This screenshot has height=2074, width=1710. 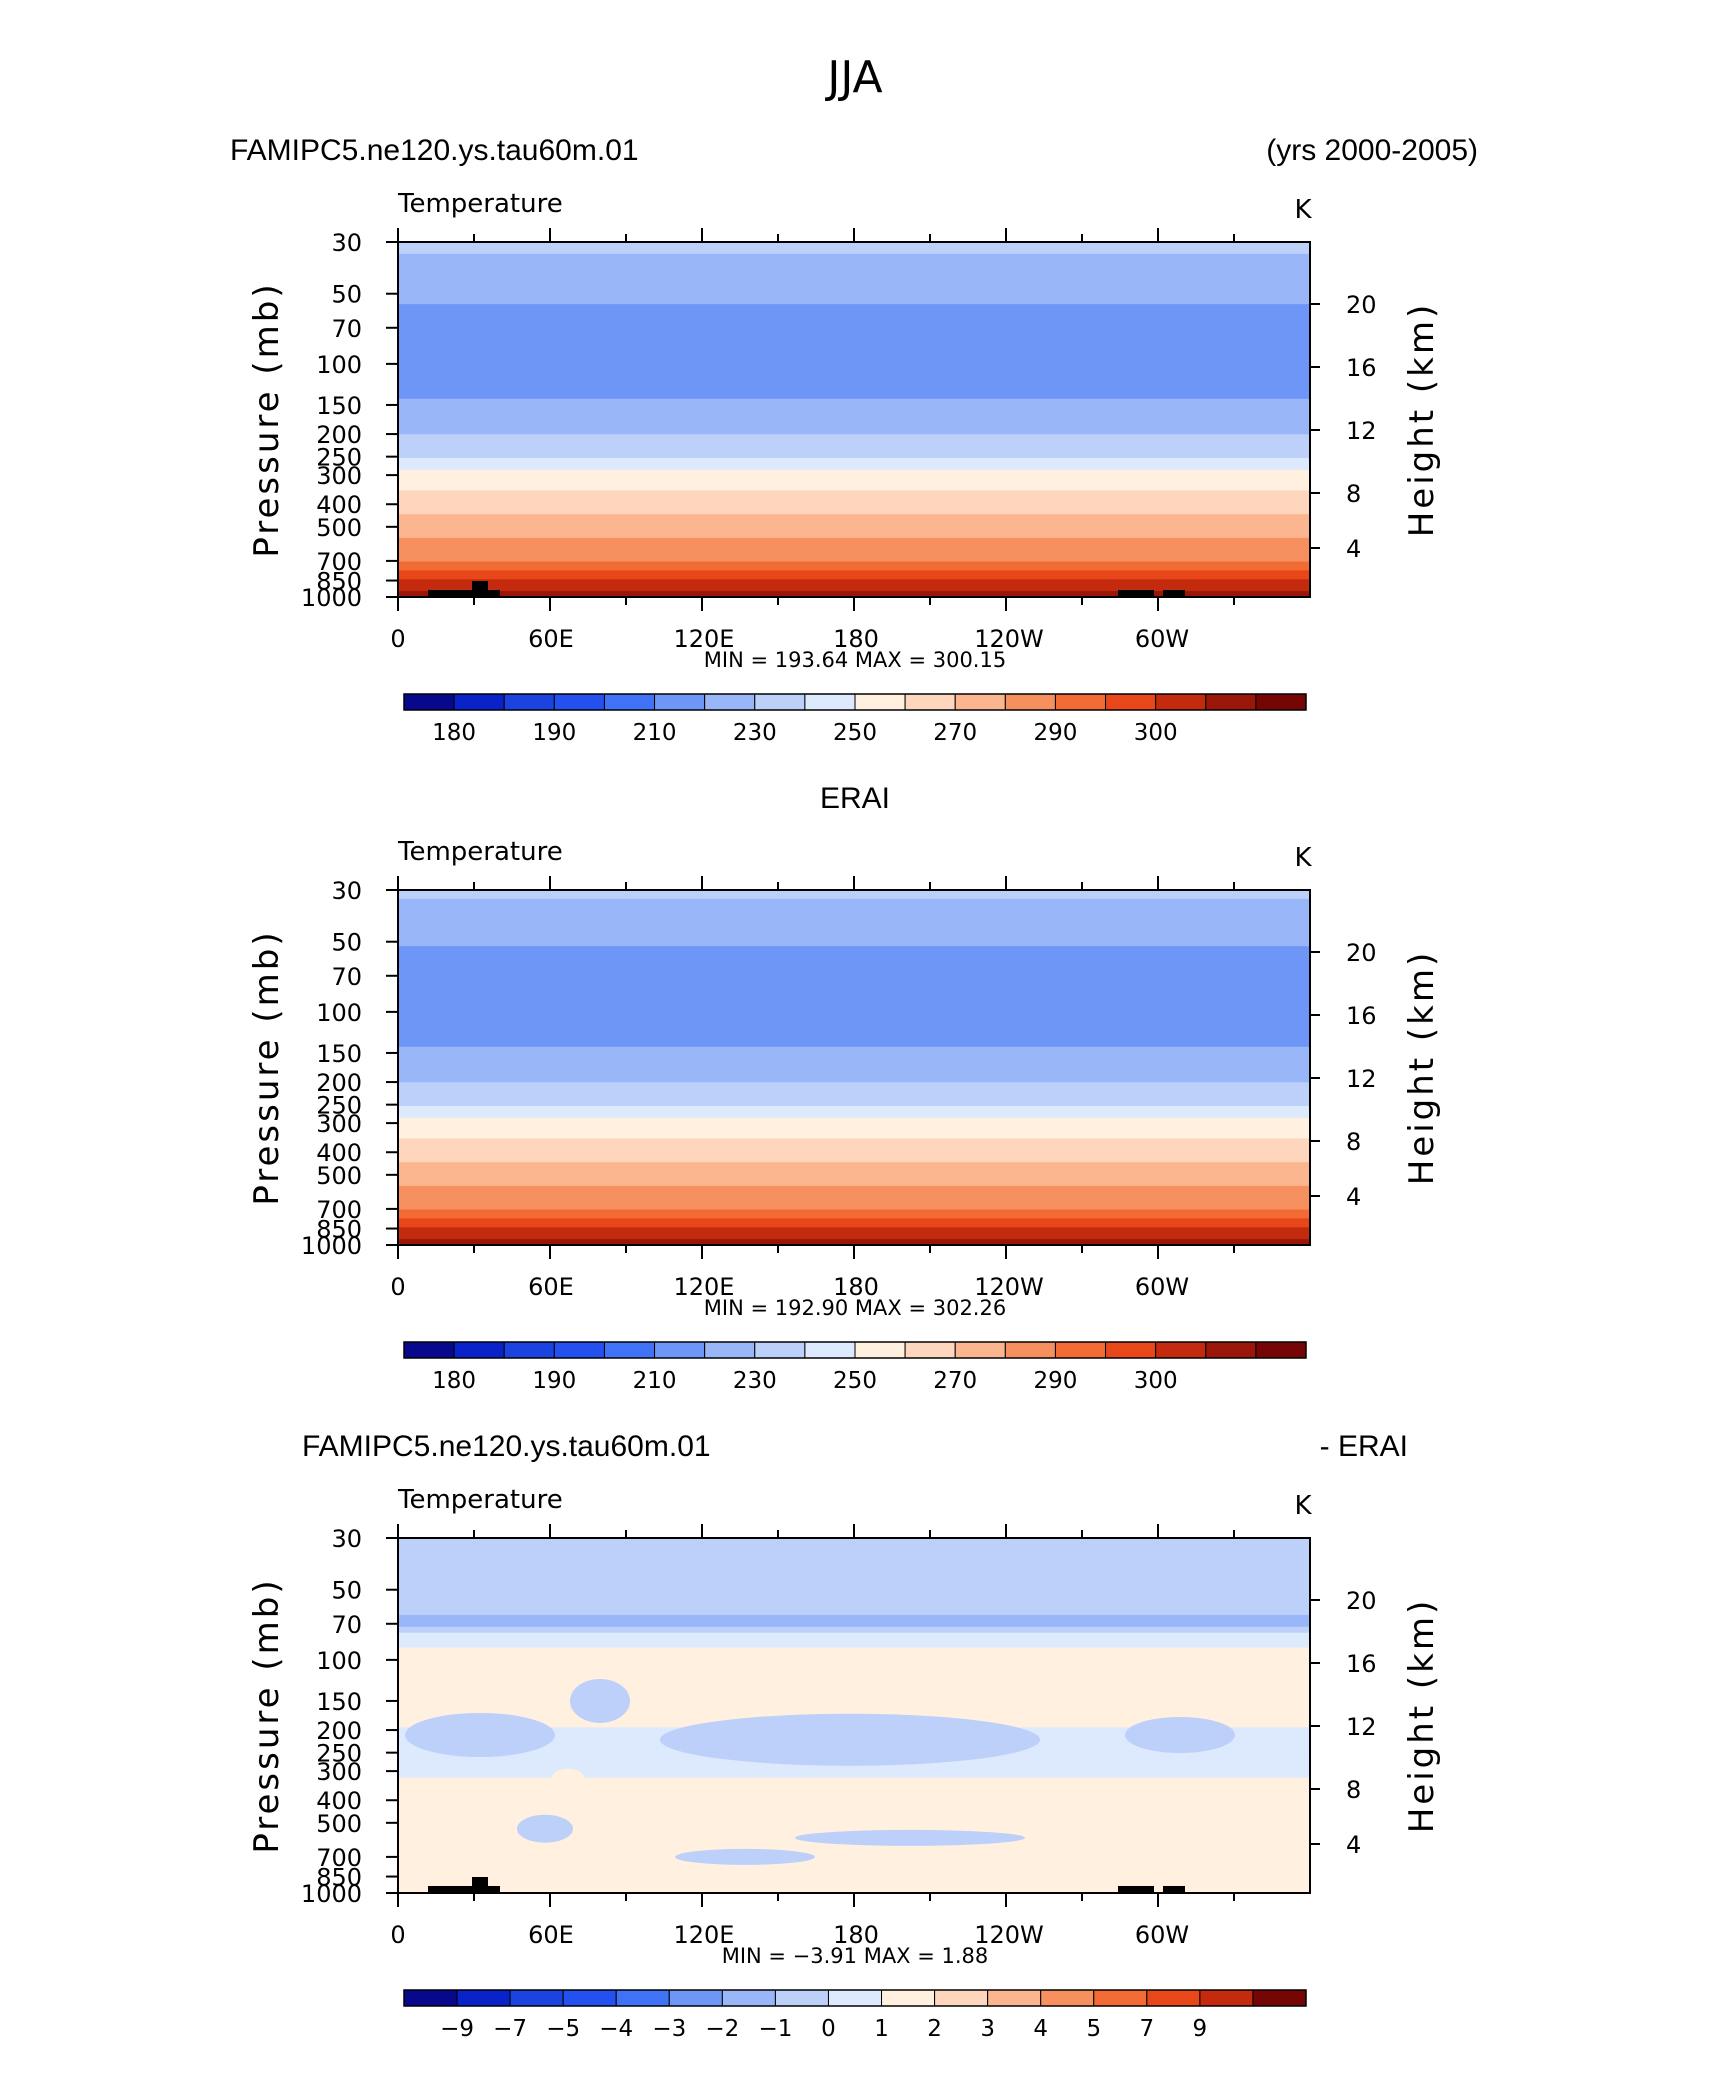 What do you see at coordinates (704, 639) in the screenshot?
I see `x-tick-label: 120E` at bounding box center [704, 639].